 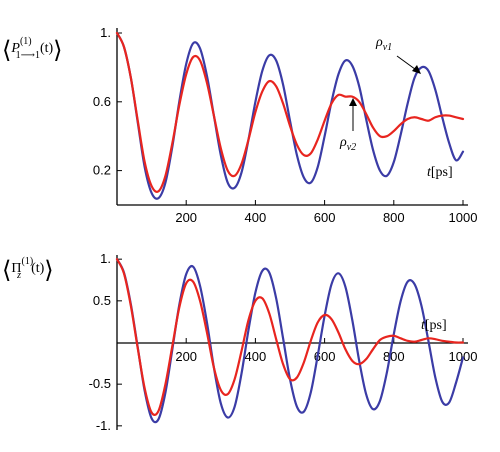 What do you see at coordinates (379, 42) in the screenshot?
I see `annotation-rho-v1-base: ρ` at bounding box center [379, 42].